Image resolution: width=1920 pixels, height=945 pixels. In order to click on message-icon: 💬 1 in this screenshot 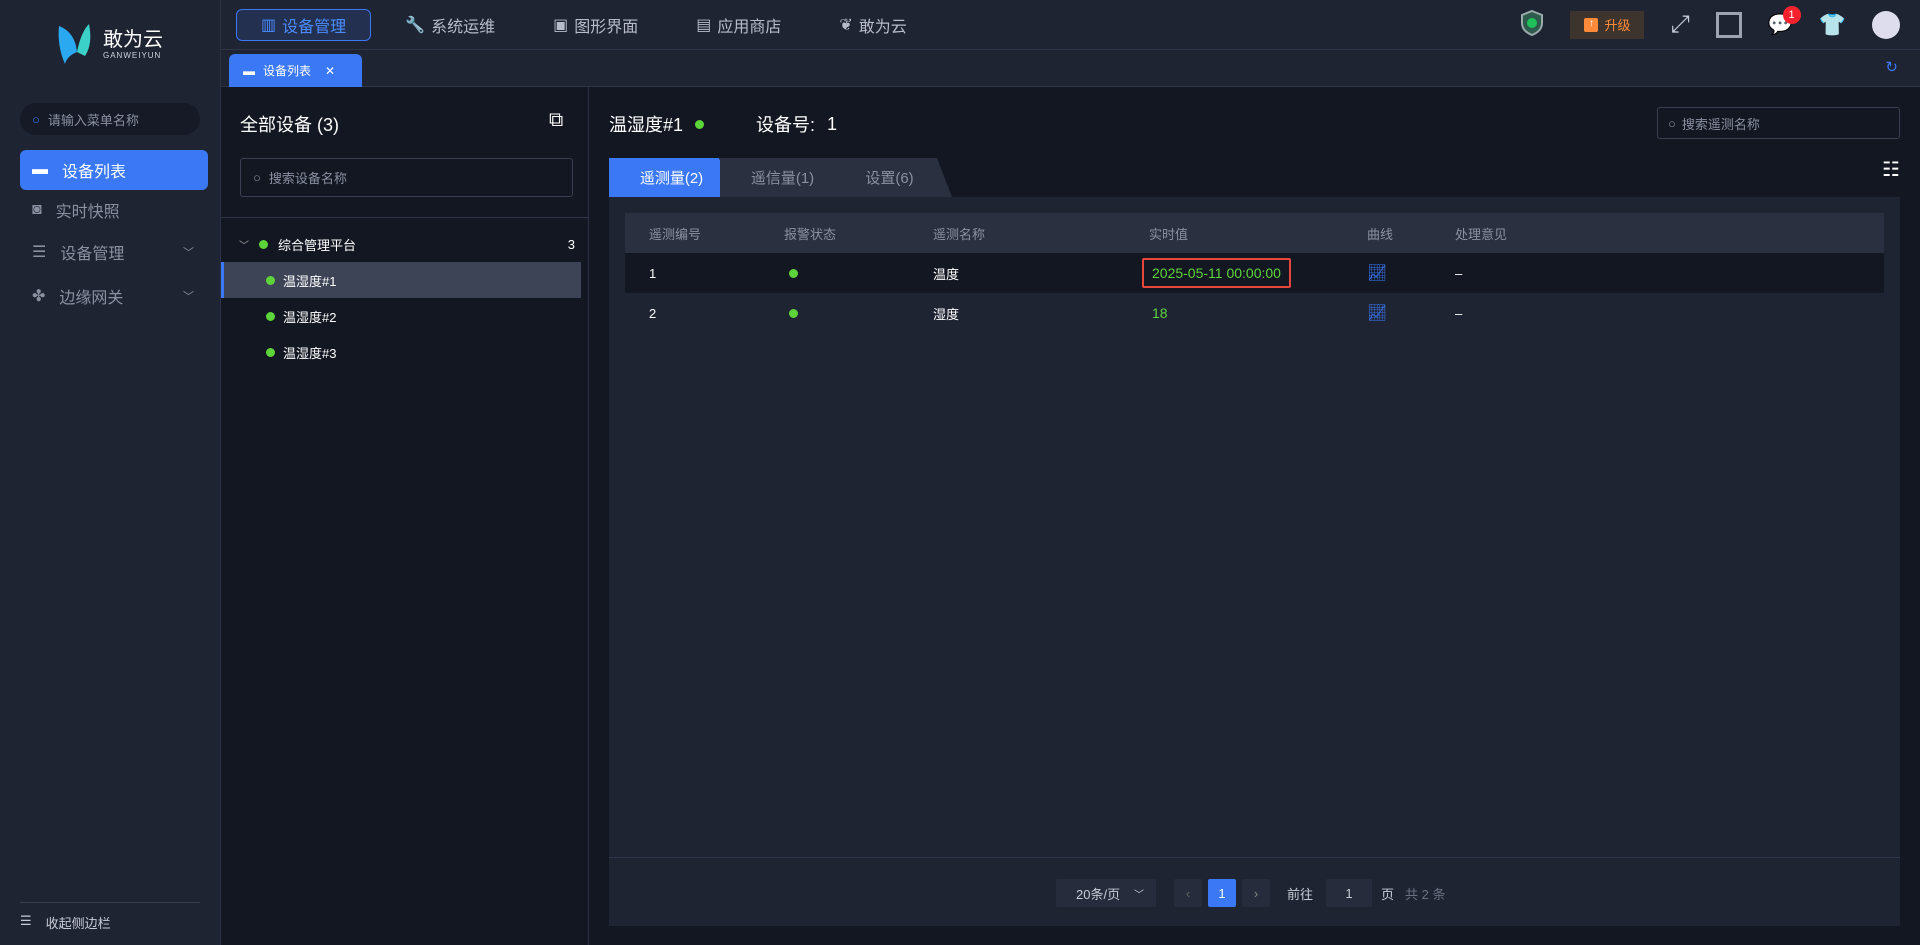, I will do `click(1784, 21)`.